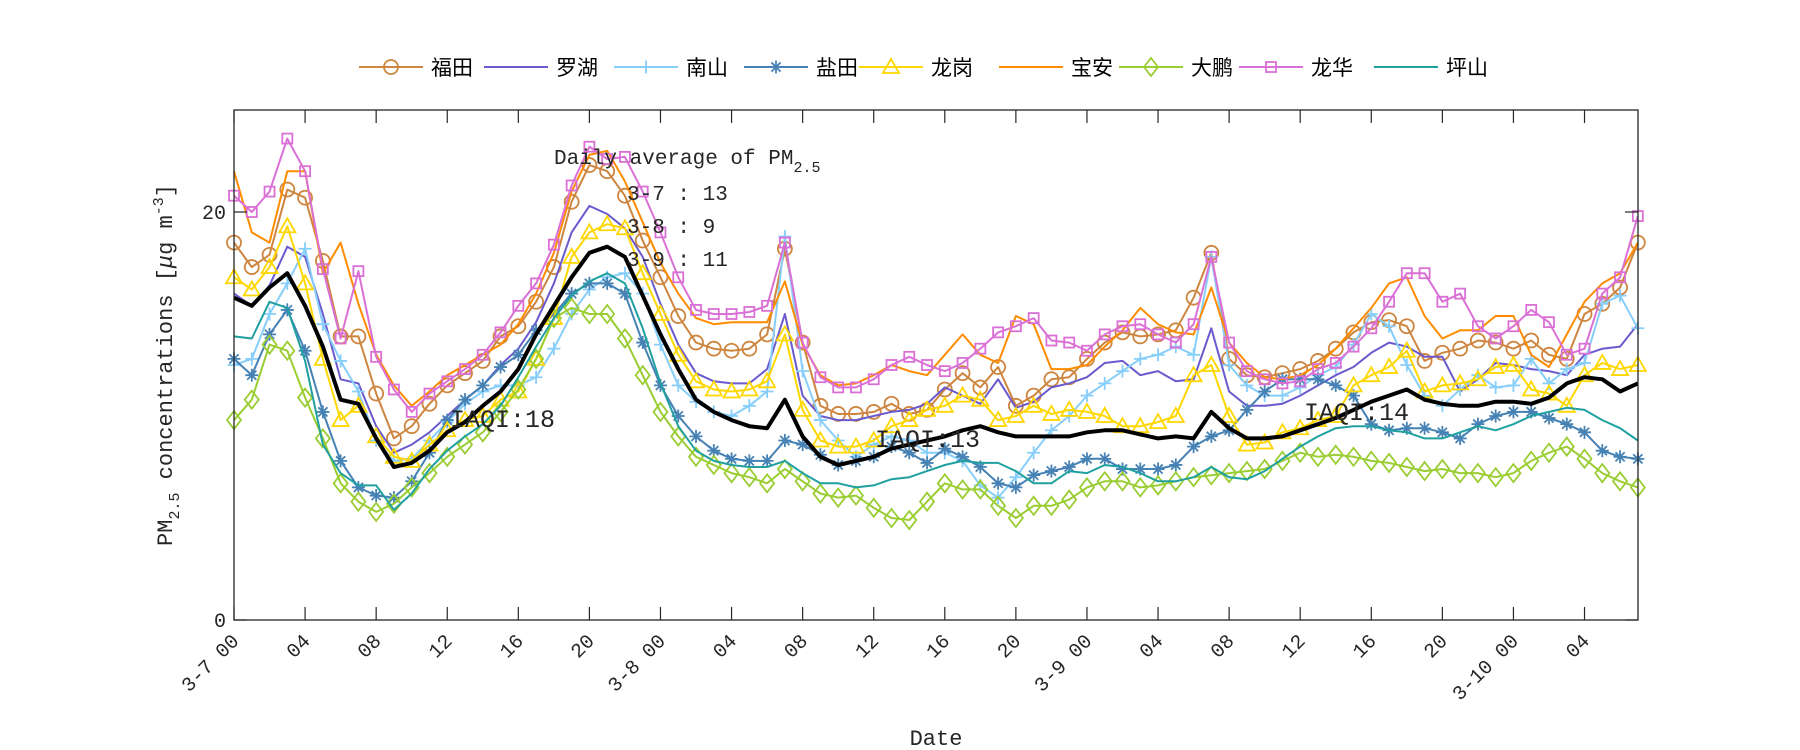 The width and height of the screenshot is (1800, 750). What do you see at coordinates (952, 68) in the screenshot?
I see `legend-label: 龙岗` at bounding box center [952, 68].